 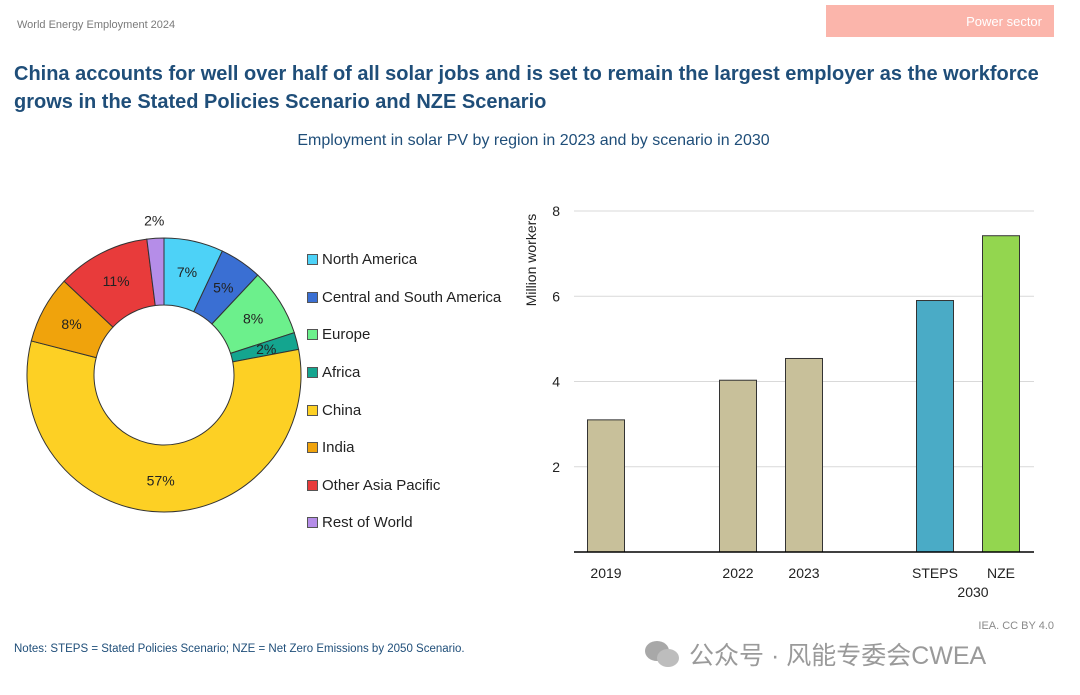 I want to click on donut-data-label: 57%, so click(x=161, y=480).